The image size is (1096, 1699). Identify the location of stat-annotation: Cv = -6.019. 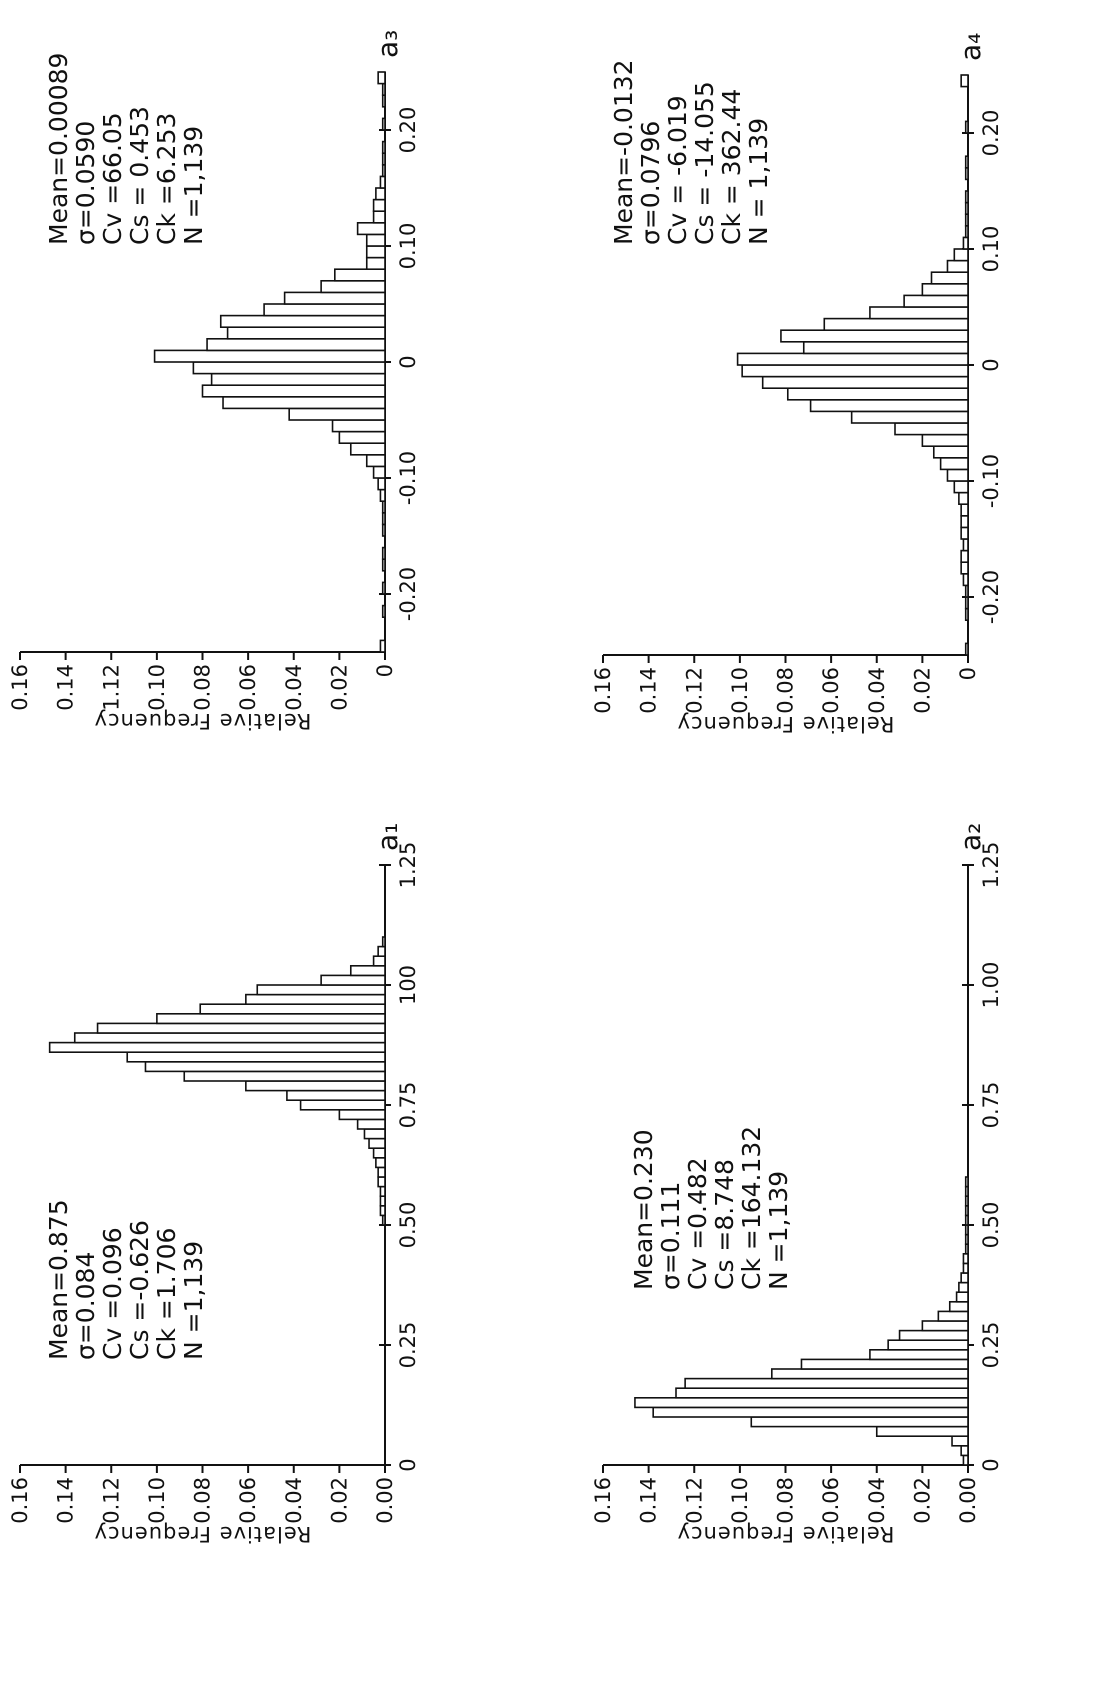
(677, 170).